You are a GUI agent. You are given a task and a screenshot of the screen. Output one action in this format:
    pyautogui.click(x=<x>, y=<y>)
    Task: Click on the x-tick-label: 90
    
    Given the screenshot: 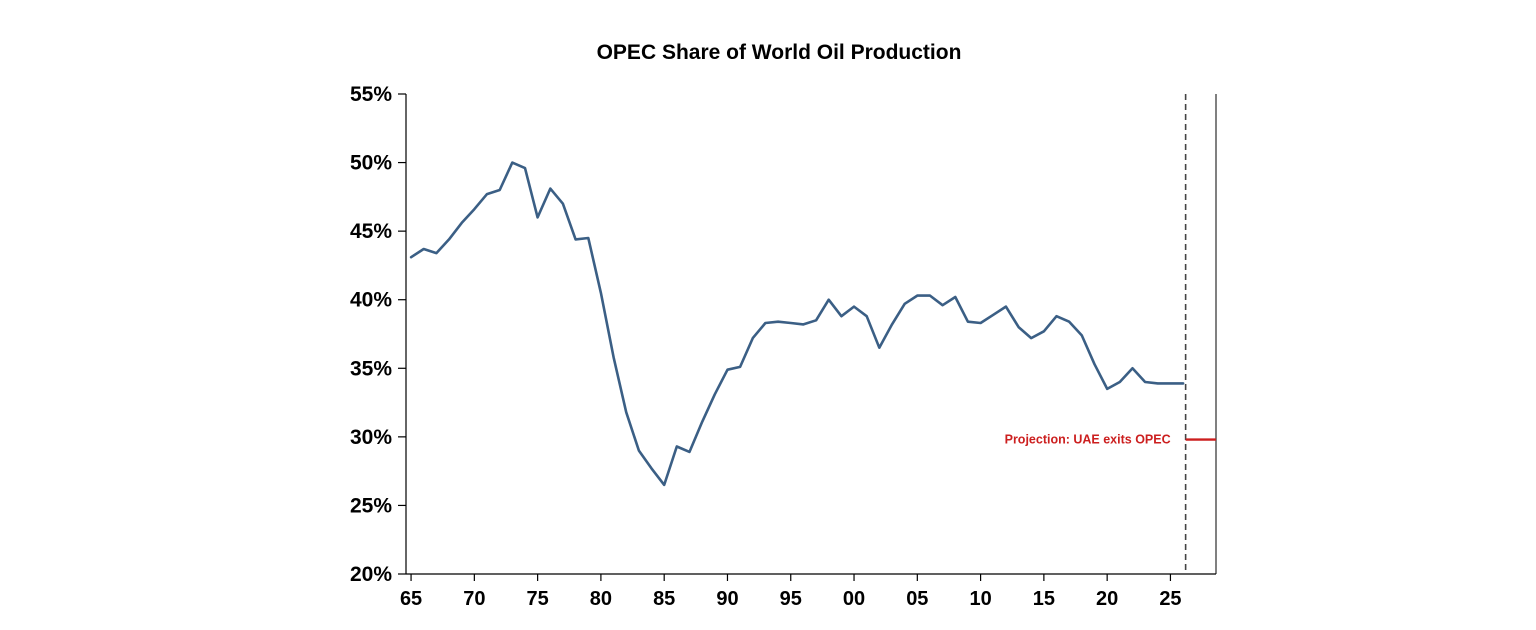 What is the action you would take?
    pyautogui.click(x=727, y=599)
    